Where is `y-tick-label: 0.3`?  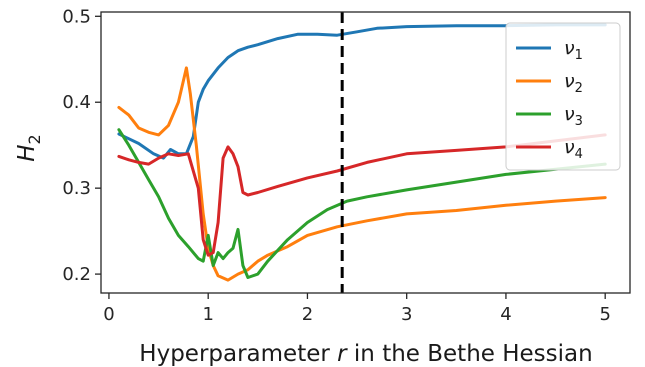 y-tick-label: 0.3 is located at coordinates (76, 188).